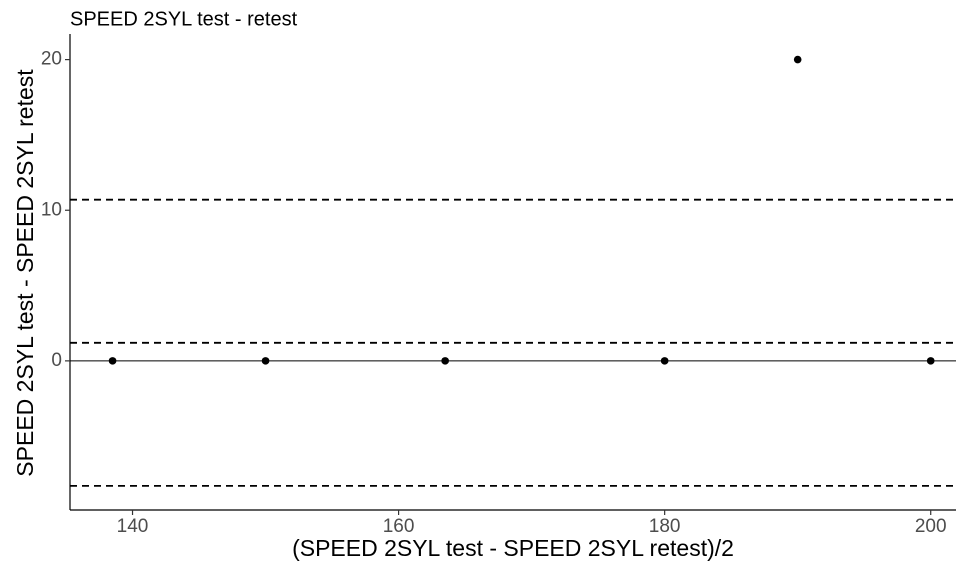 This screenshot has height=566, width=956. I want to click on x-tick-label: 200, so click(931, 526).